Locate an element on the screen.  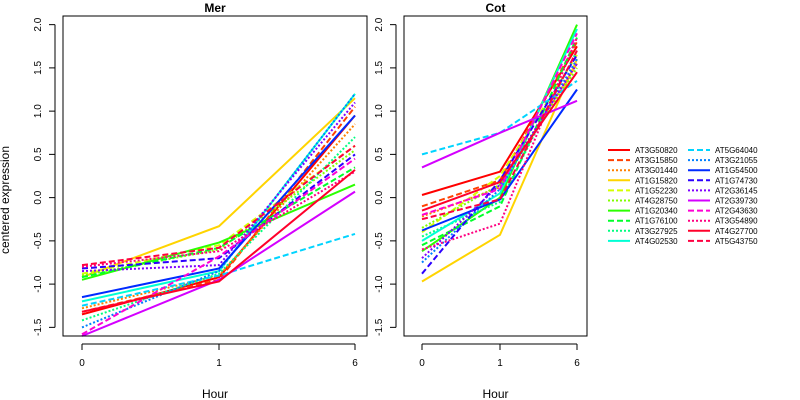
y-tick-label-cot: 0.5 is located at coordinates (379, 154).